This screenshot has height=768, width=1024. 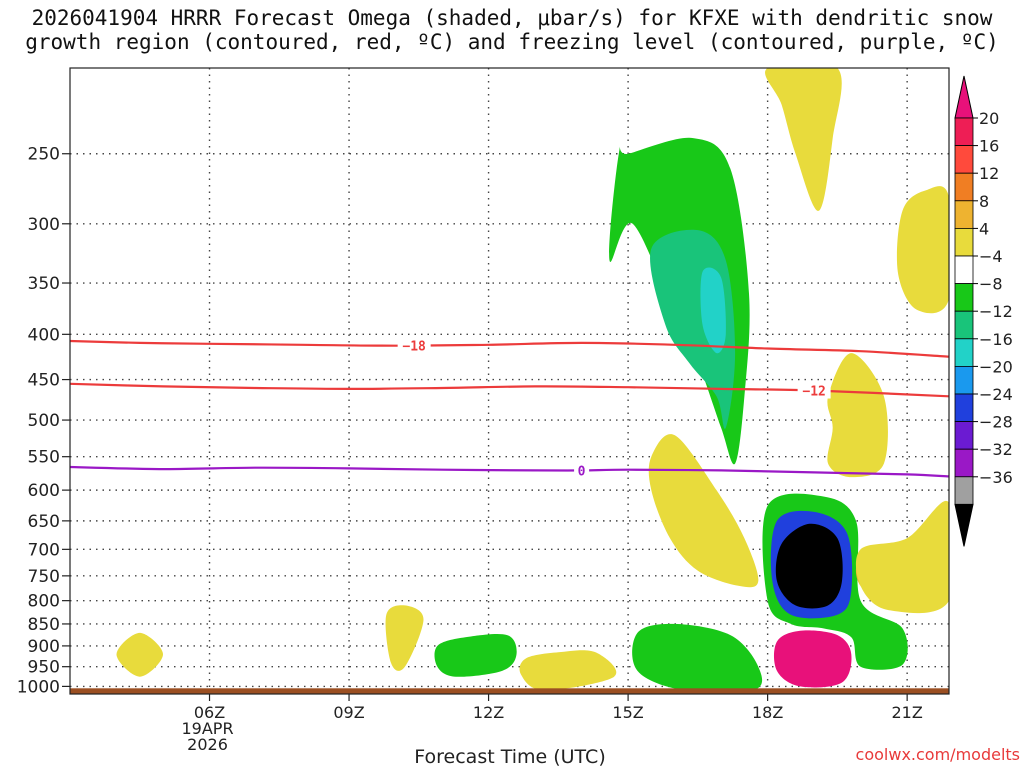 I want to click on ground-layer, so click(x=509, y=691).